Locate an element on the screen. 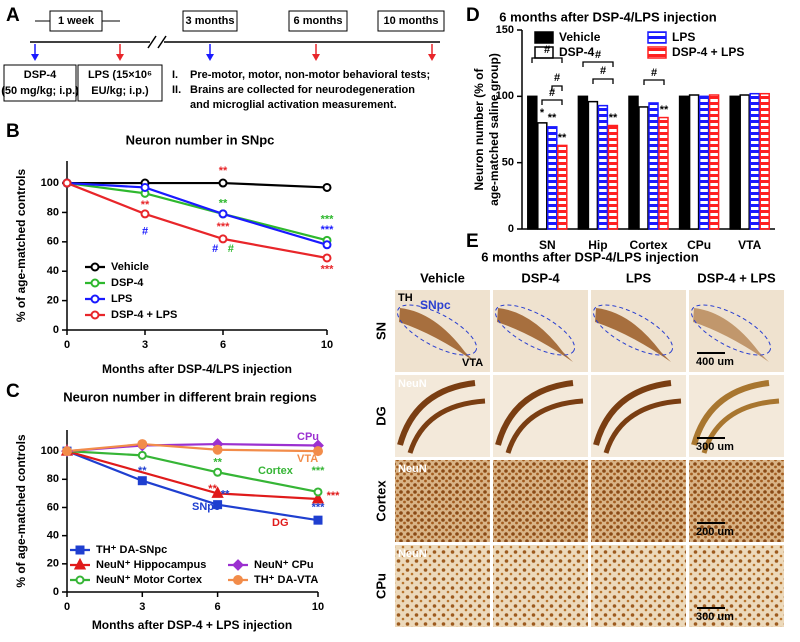 The height and width of the screenshot is (642, 800). y-tick-label: 20 is located at coordinates (53, 301).